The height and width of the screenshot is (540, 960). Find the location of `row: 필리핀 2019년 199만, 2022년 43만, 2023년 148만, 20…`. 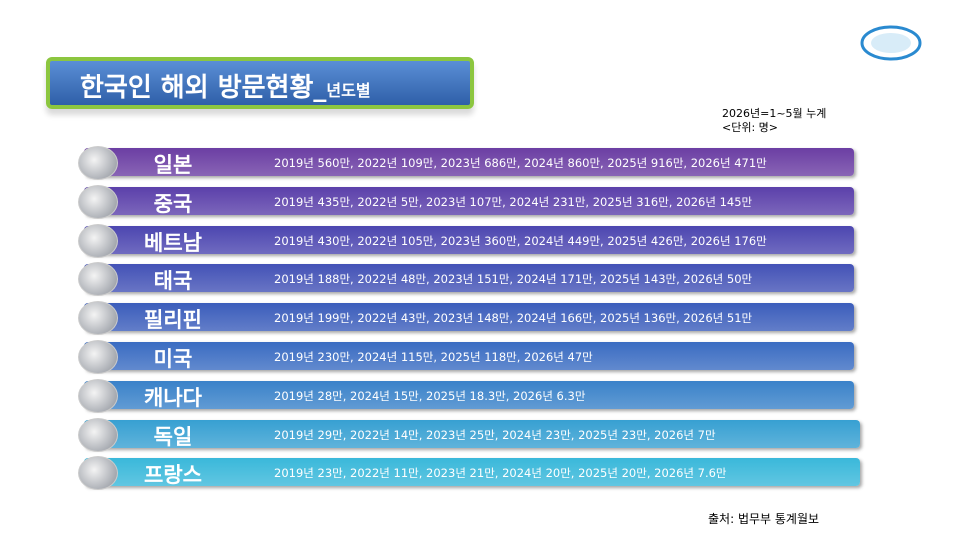

row: 필리핀 2019년 199만, 2022년 43만, 2023년 148만, 20… is located at coordinates (466, 318).